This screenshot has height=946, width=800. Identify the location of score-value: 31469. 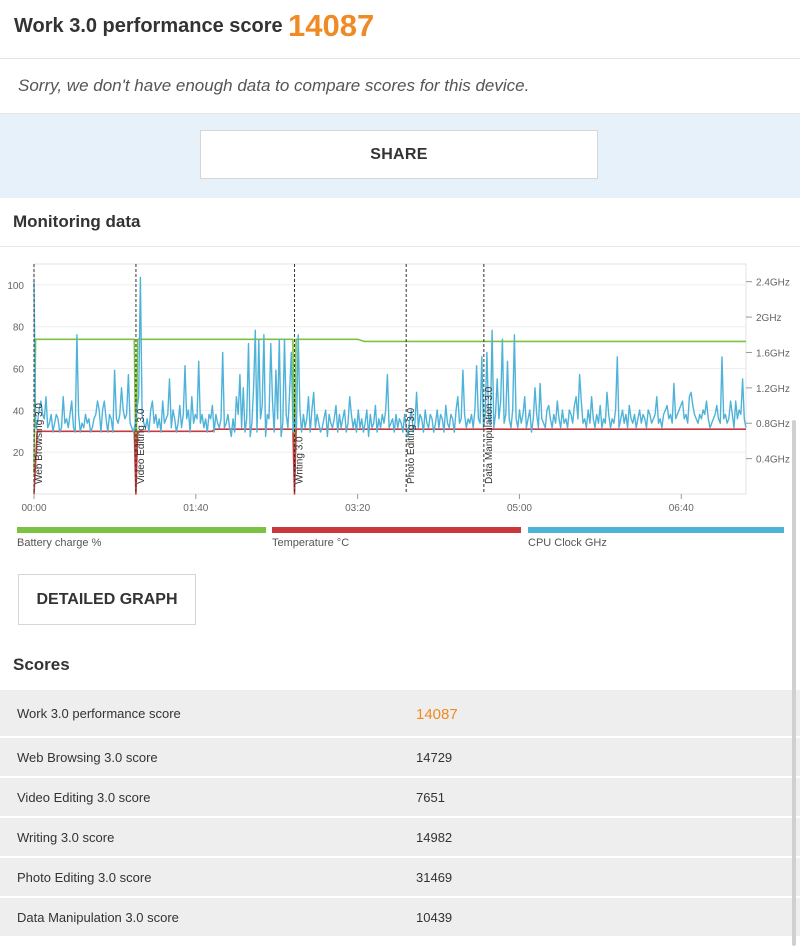
(434, 877).